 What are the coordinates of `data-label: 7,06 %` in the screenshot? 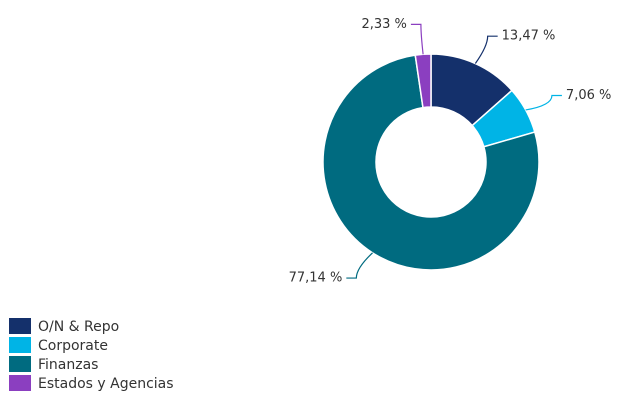 It's located at (588, 95).